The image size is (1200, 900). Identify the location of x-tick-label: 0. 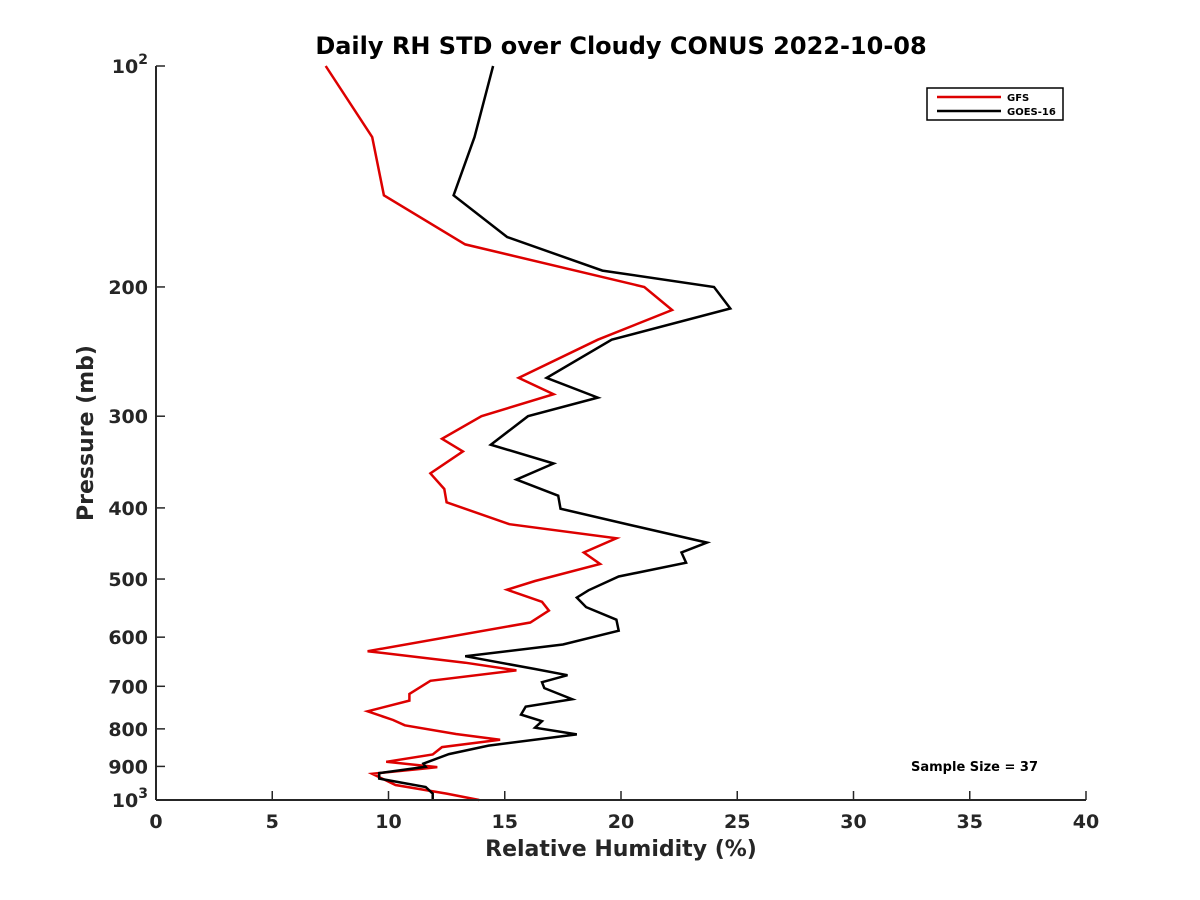
(155, 822).